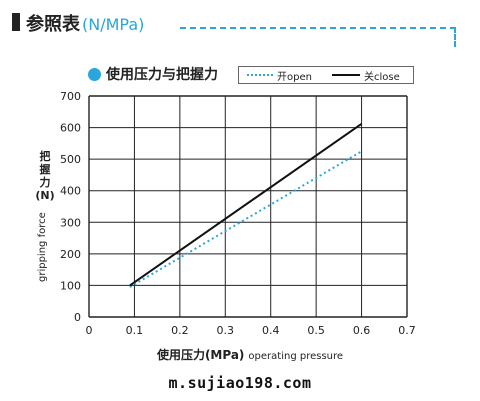 The height and width of the screenshot is (401, 480). I want to click on header-title: 参照表 (N/MPa), so click(85, 23).